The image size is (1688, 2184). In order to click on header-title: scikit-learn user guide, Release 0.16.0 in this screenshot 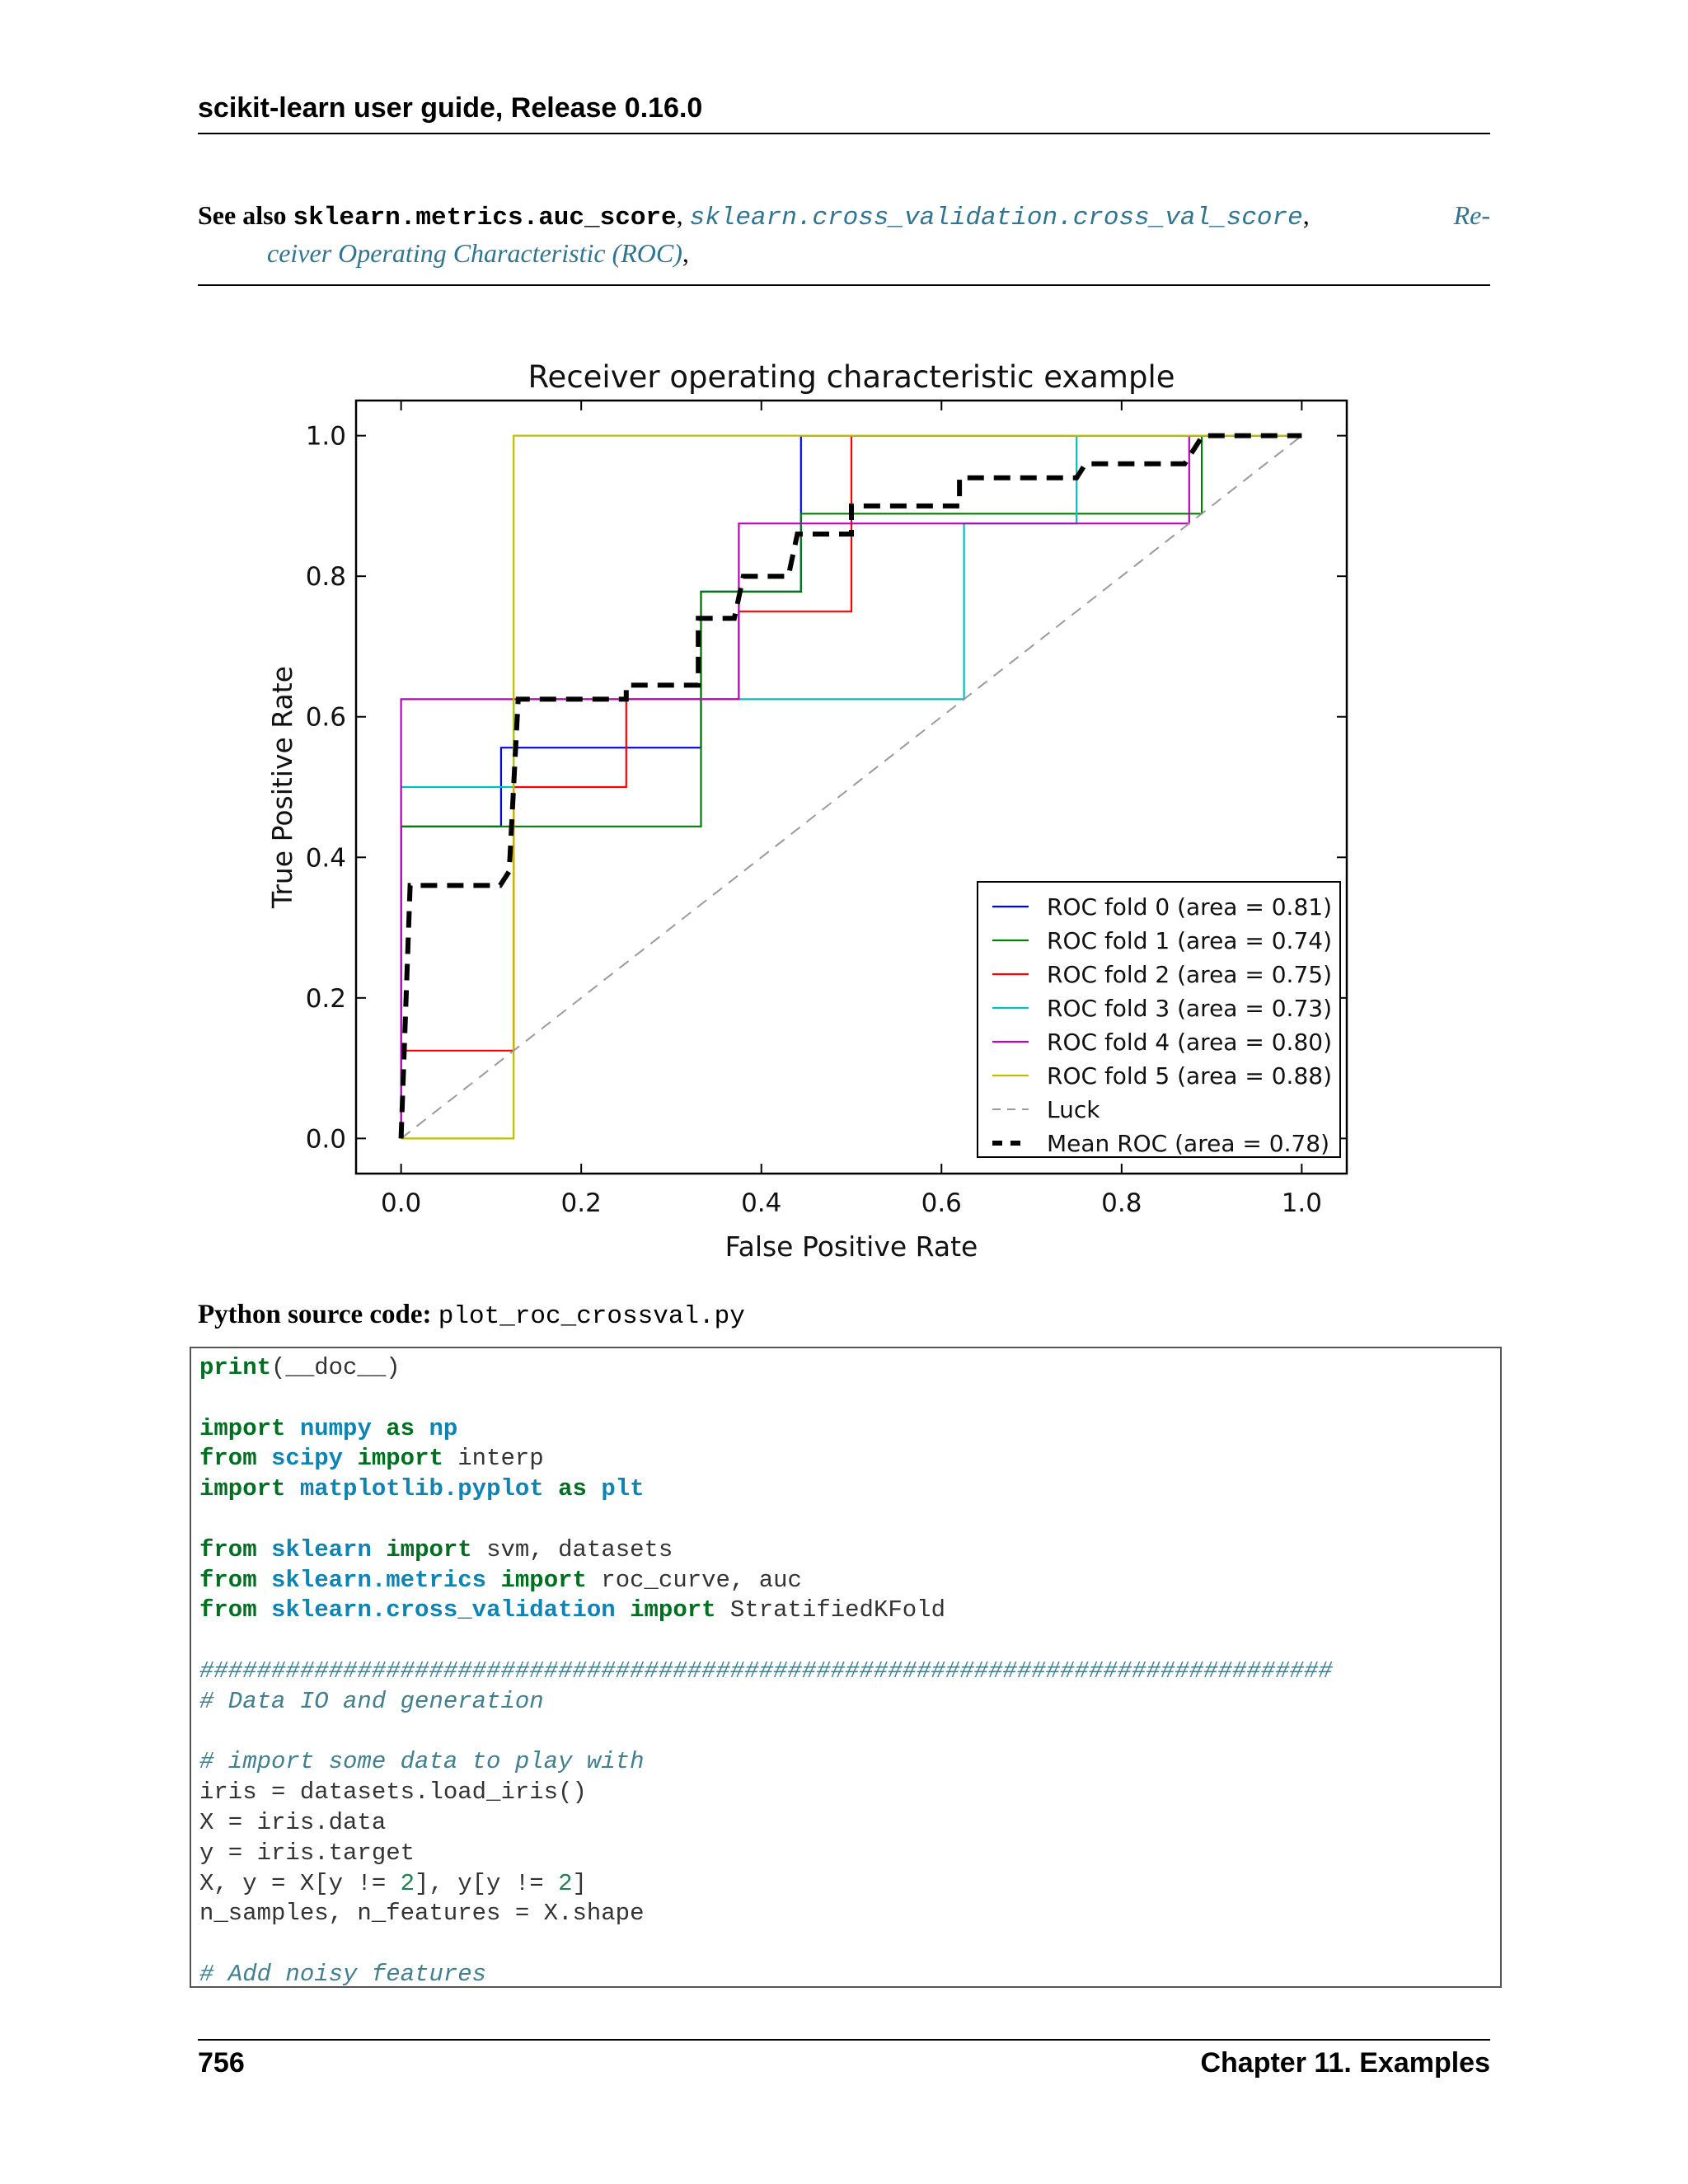, I will do `click(450, 108)`.